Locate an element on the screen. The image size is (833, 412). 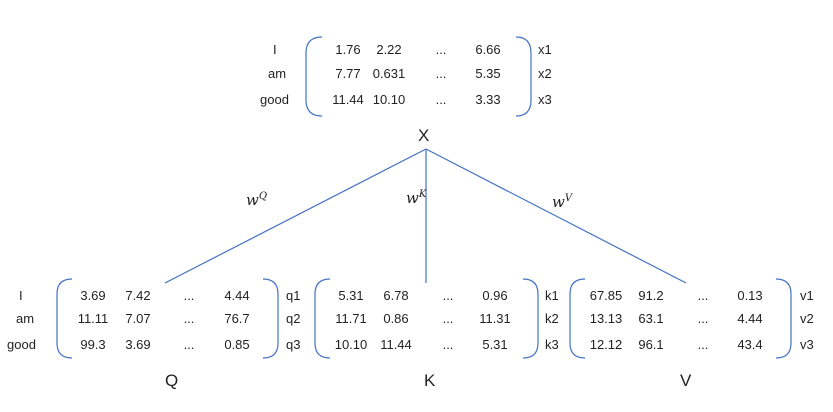
x-cell: 1.76 is located at coordinates (348, 49).